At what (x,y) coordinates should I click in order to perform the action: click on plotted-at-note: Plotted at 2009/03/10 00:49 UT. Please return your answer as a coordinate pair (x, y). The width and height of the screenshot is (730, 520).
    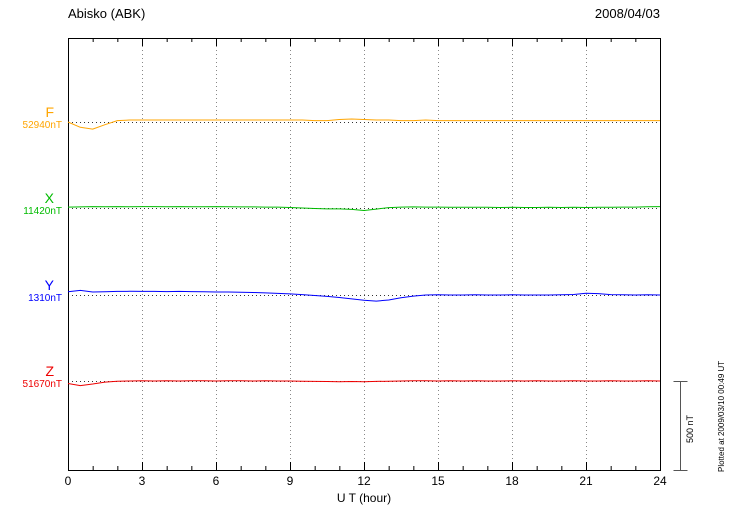
    Looking at the image, I should click on (721, 416).